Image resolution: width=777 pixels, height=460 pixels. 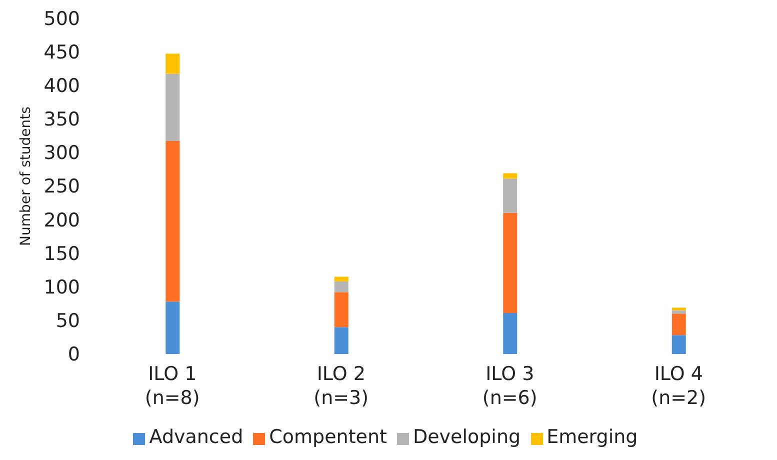 What do you see at coordinates (62, 287) in the screenshot?
I see `y-tick-label: 100` at bounding box center [62, 287].